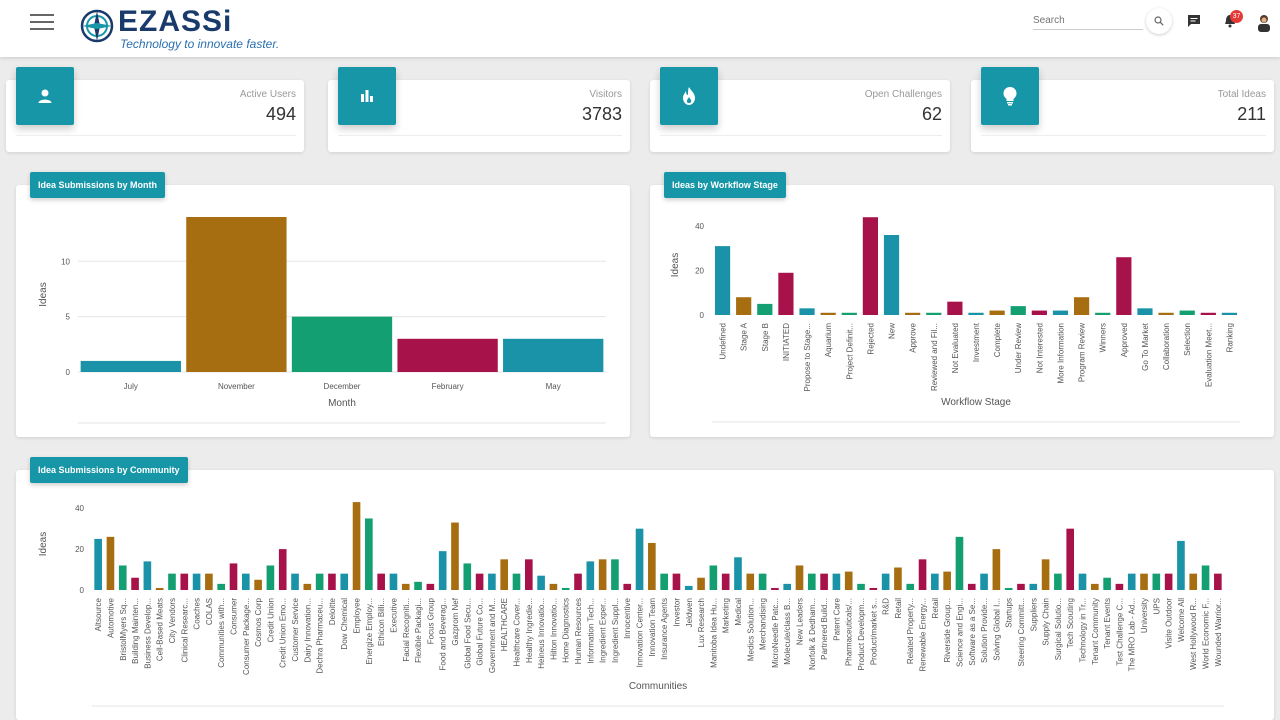 This screenshot has width=1280, height=720. Describe the element at coordinates (131, 386) in the screenshot. I see `x-tick-label: July` at that location.